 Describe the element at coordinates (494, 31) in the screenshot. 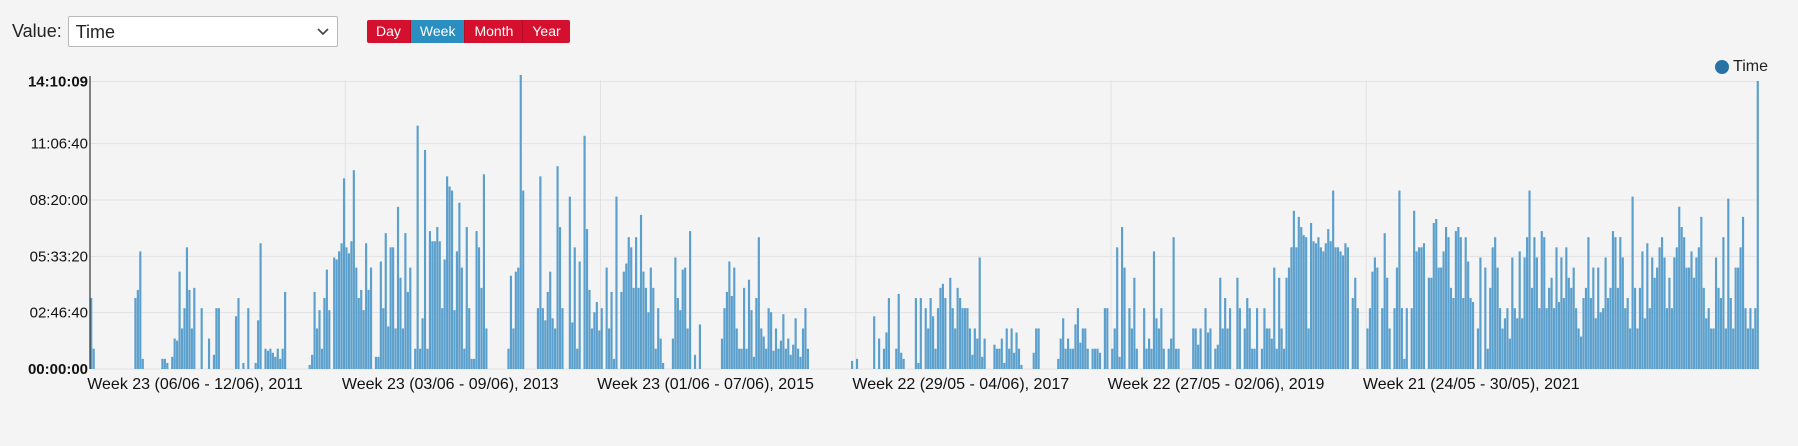

I see `month-button: Month` at that location.